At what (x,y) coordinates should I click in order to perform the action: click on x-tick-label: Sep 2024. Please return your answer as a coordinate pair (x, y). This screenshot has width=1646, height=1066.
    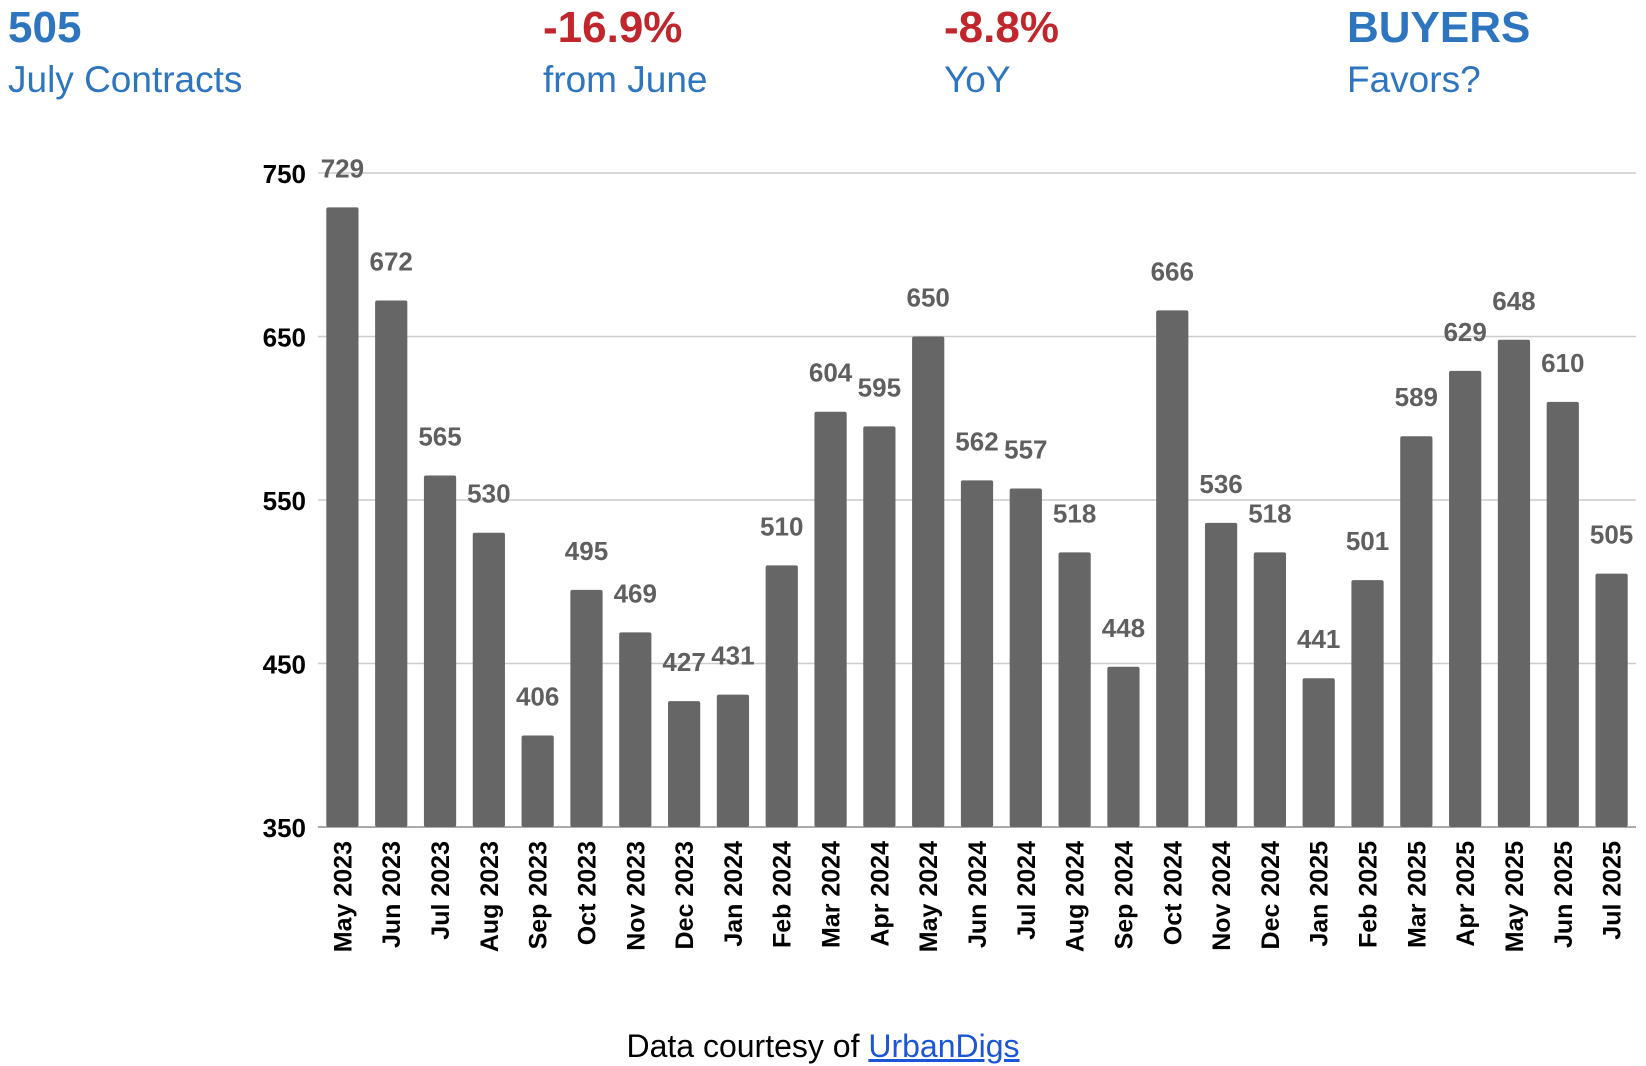
    Looking at the image, I should click on (1124, 895).